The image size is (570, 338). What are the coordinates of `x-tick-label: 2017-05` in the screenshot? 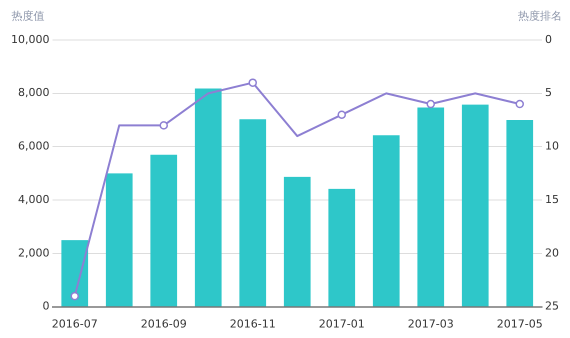 It's located at (519, 323).